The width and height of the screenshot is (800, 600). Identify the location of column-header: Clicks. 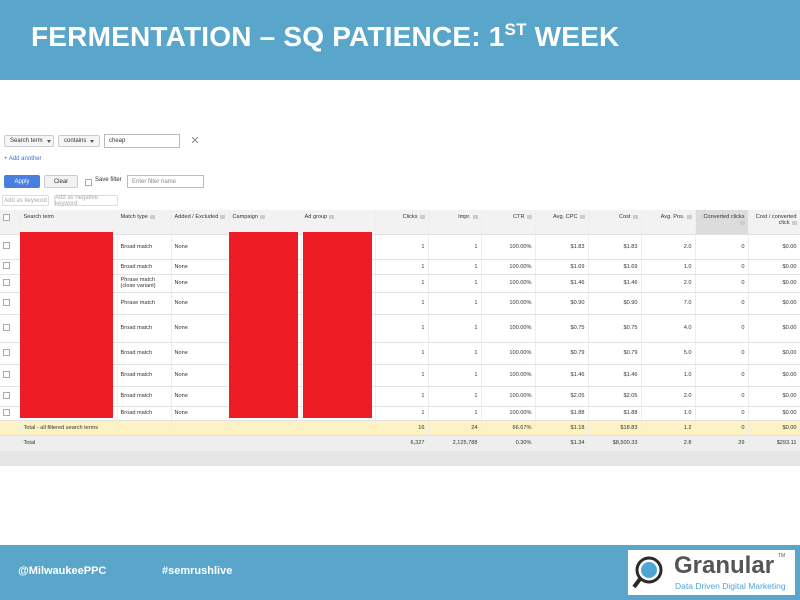
(402, 222).